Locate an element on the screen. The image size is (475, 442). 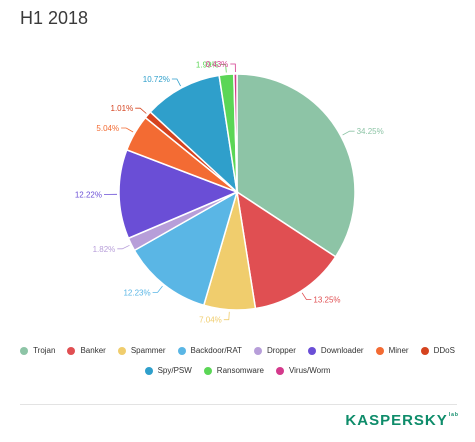
legend-item: Dropper is located at coordinates (274, 350).